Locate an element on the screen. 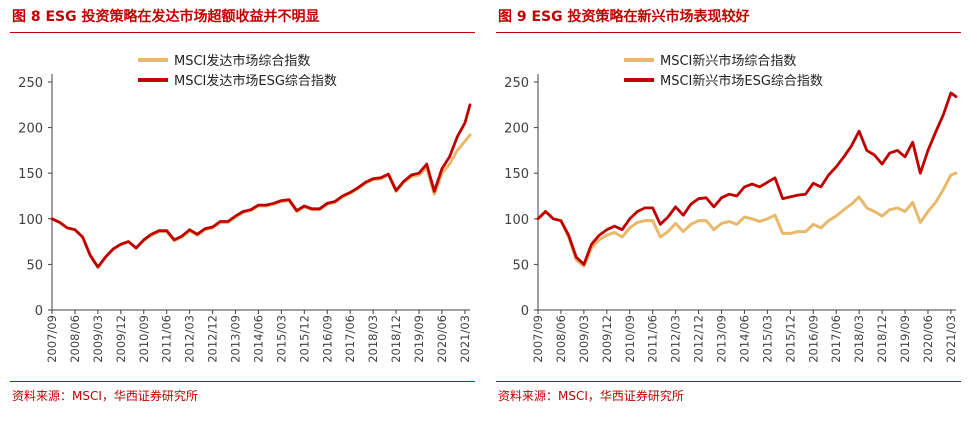 The height and width of the screenshot is (421, 971). legend-label: MSCI新兴市场综合指数 is located at coordinates (728, 61).